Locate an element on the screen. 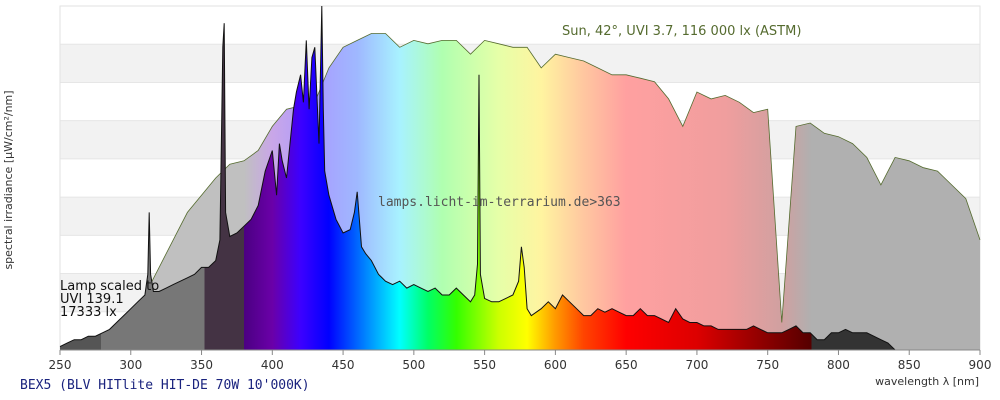 The image size is (1000, 400). lamp-label-line-1: Lamp scaled to is located at coordinates (109, 286).